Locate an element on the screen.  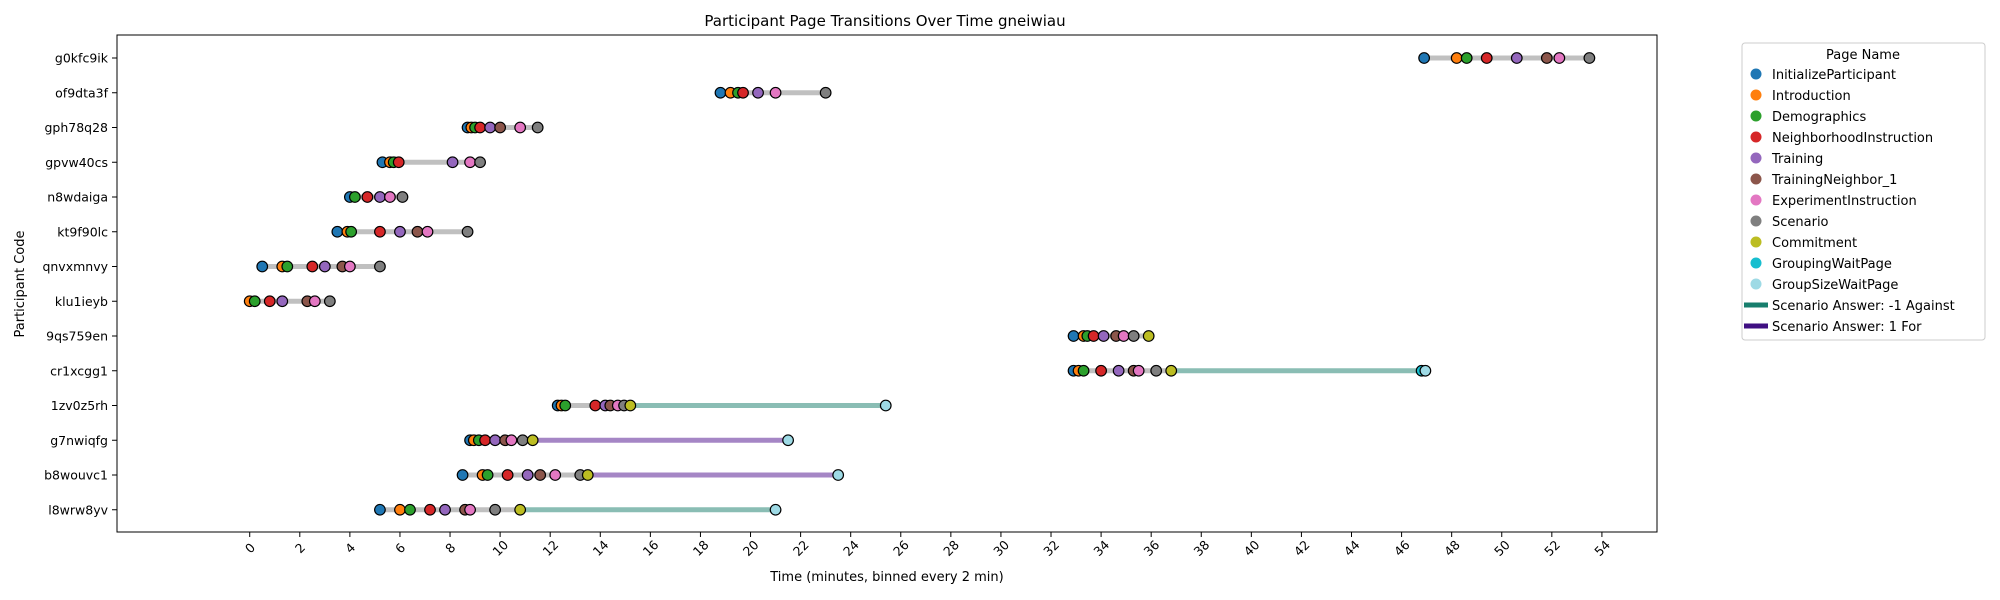
legend-label: Training is located at coordinates (1797, 159).